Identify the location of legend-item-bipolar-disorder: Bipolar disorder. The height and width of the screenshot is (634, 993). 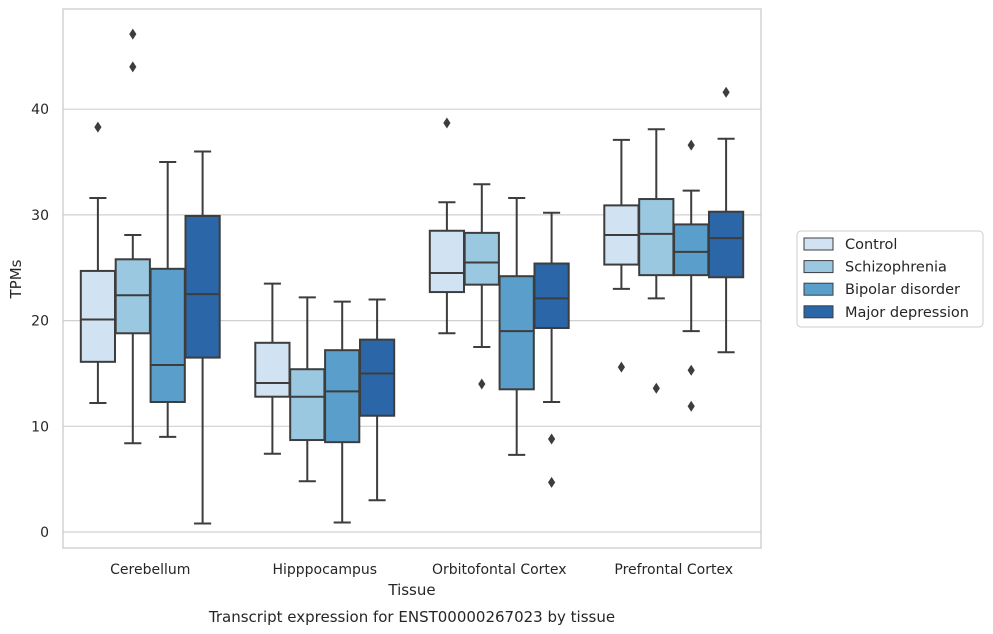
(881, 290).